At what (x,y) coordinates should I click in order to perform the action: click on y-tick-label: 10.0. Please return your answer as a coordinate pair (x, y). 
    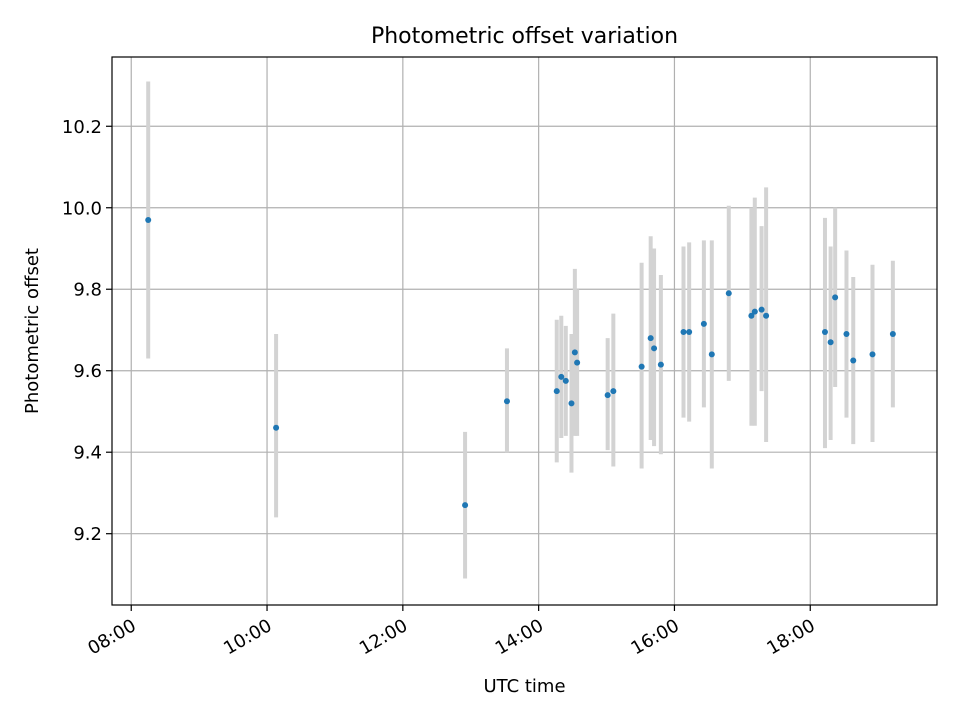
    Looking at the image, I should click on (82, 208).